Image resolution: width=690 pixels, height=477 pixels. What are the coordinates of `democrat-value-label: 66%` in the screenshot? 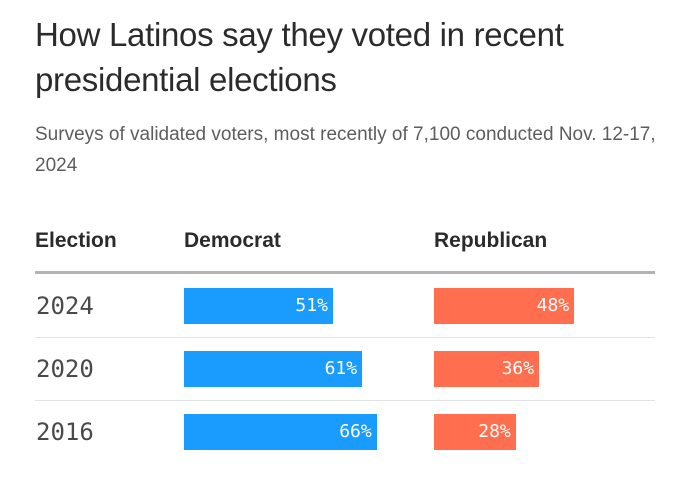 It's located at (355, 431).